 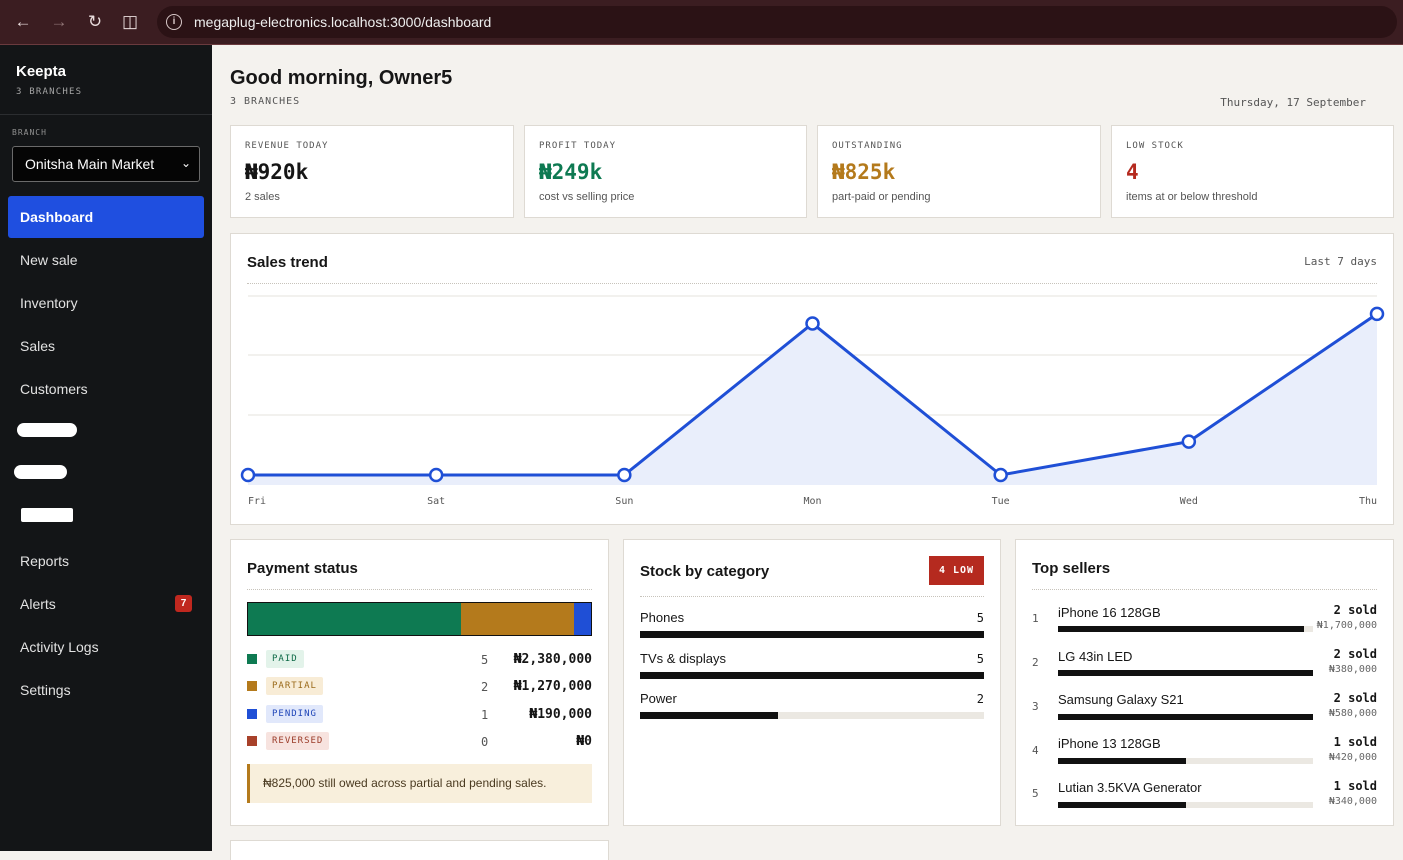 I want to click on nav-item-label: Sales, so click(x=38, y=346).